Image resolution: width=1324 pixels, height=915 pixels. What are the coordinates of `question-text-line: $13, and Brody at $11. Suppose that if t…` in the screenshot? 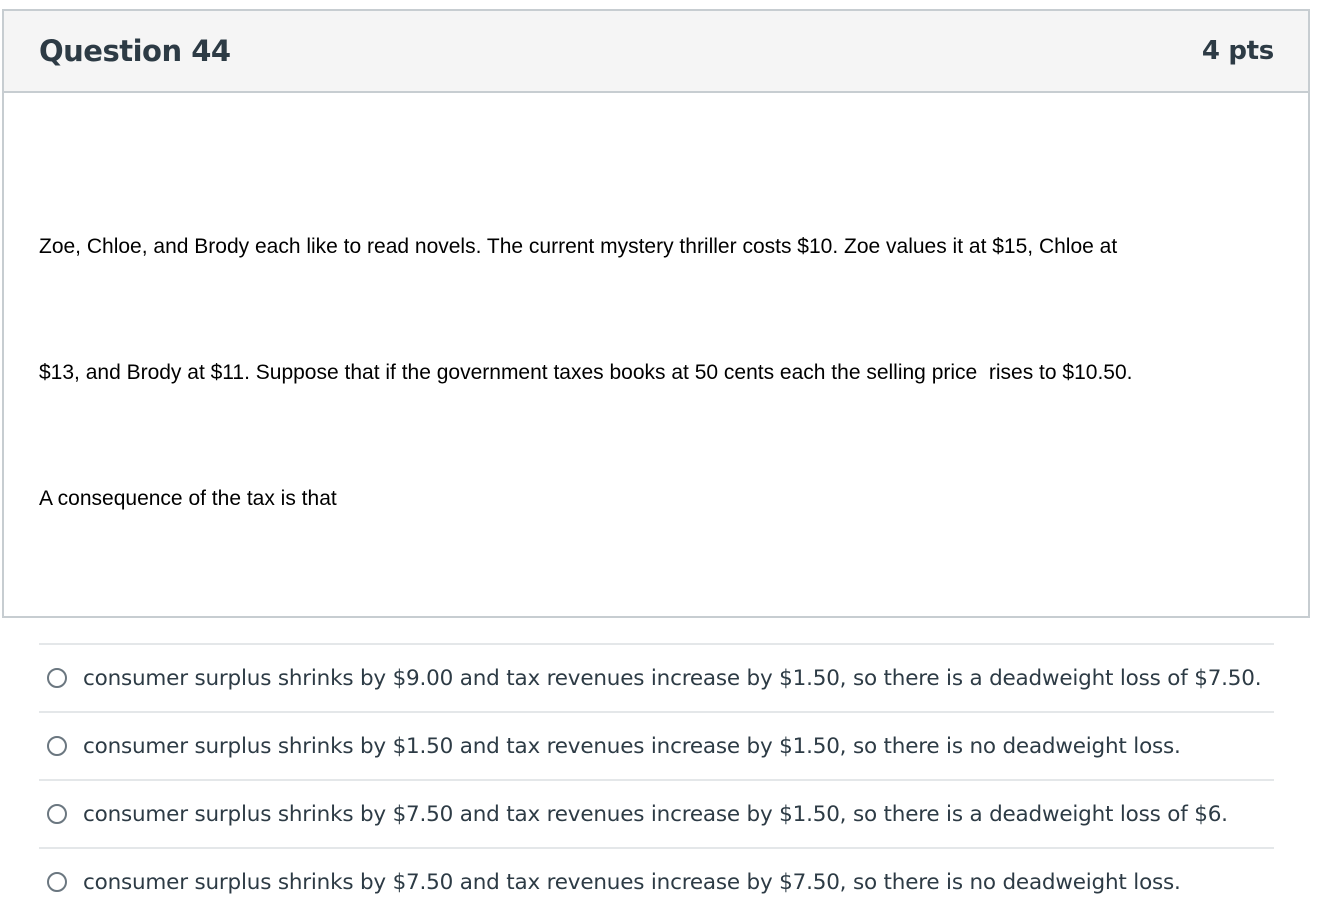 It's located at (586, 372).